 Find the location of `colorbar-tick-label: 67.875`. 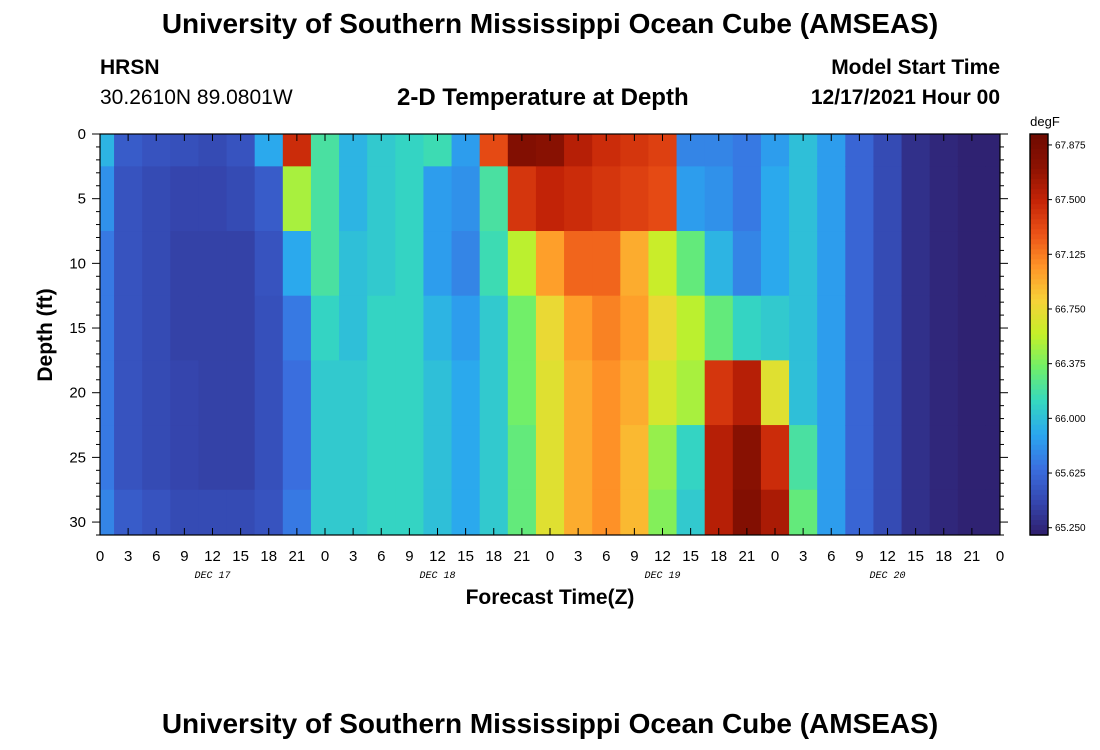

colorbar-tick-label: 67.875 is located at coordinates (1070, 145).